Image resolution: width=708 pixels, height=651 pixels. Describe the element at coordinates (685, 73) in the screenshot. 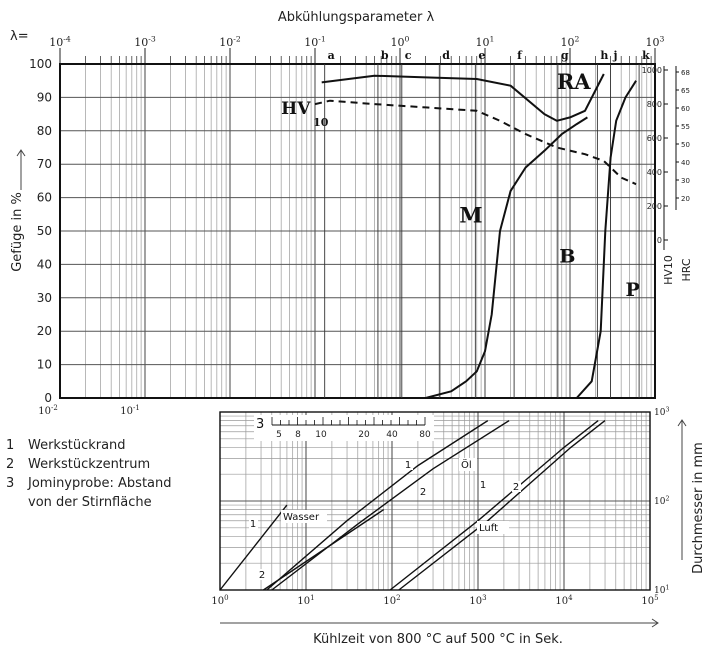

I see `hrc-tick-label: 68` at that location.